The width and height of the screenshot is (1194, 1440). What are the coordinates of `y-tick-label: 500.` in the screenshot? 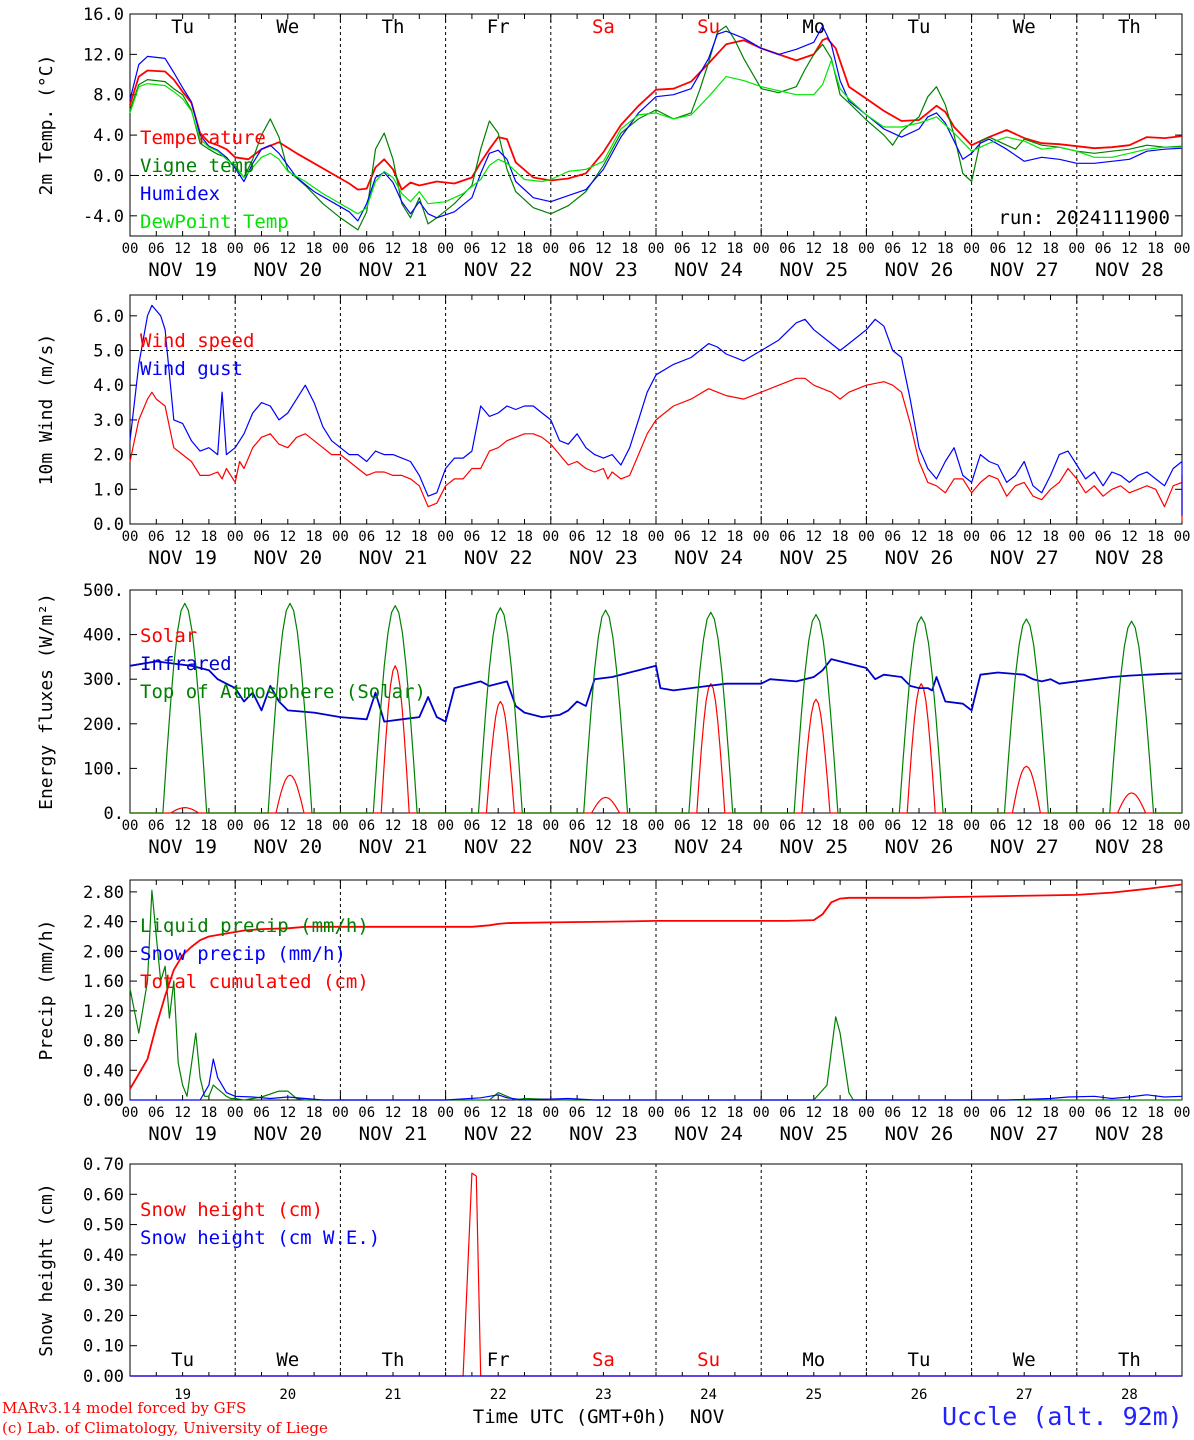 It's located at (103, 591).